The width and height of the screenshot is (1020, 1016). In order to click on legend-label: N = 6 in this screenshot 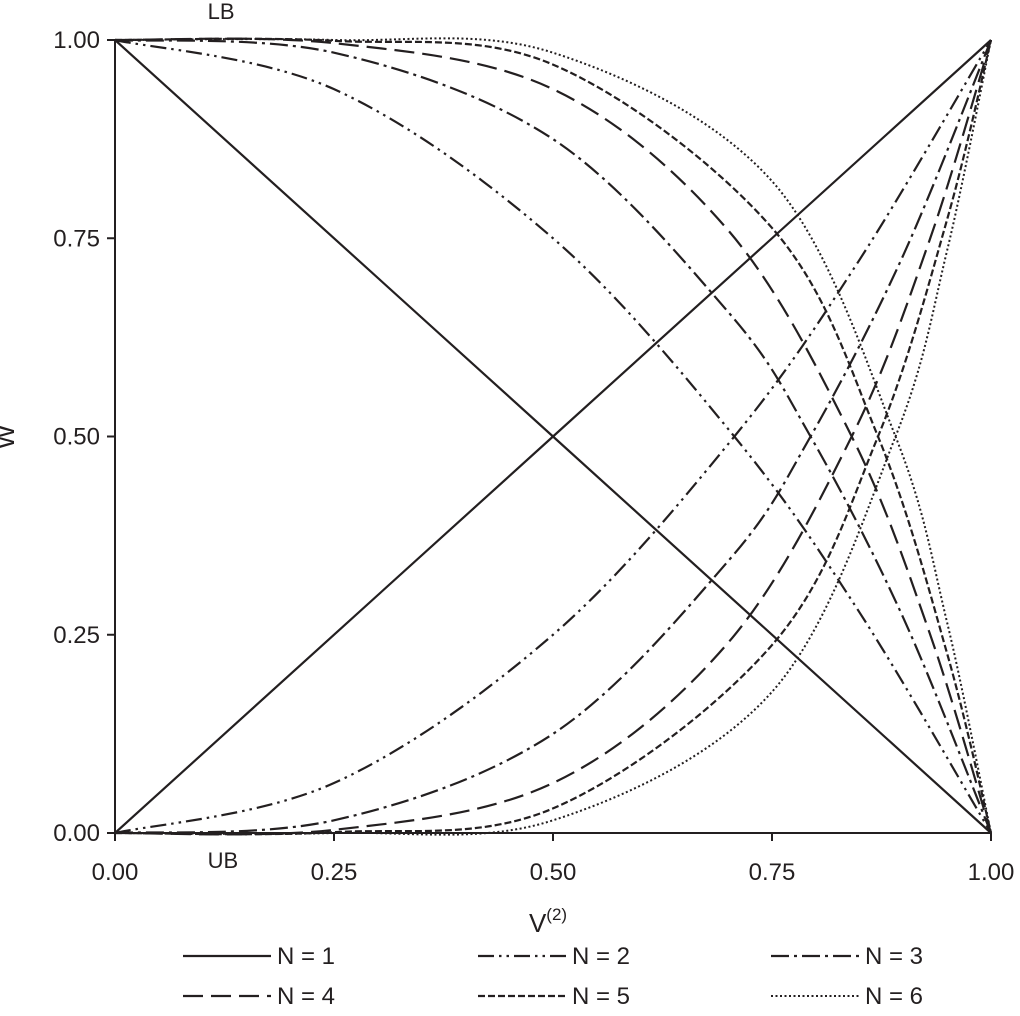, I will do `click(894, 996)`.